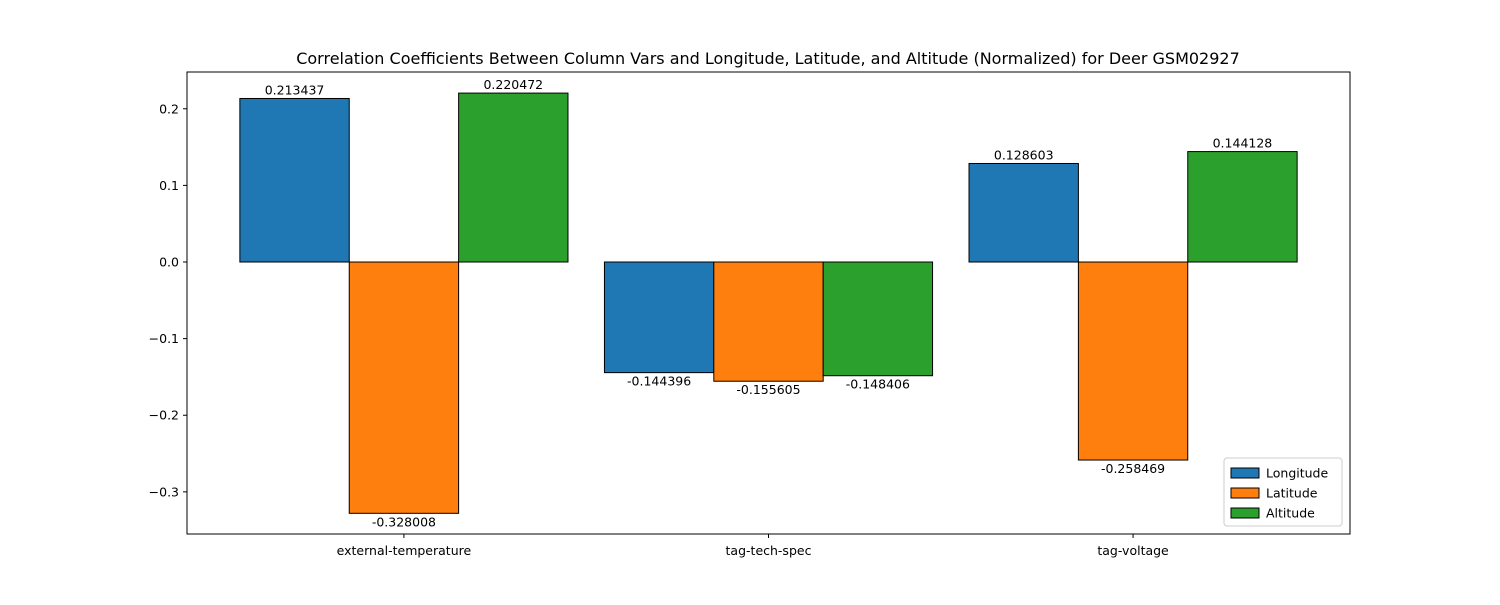 The width and height of the screenshot is (1500, 605). What do you see at coordinates (164, 415) in the screenshot?
I see `y-tick-label: −0.2` at bounding box center [164, 415].